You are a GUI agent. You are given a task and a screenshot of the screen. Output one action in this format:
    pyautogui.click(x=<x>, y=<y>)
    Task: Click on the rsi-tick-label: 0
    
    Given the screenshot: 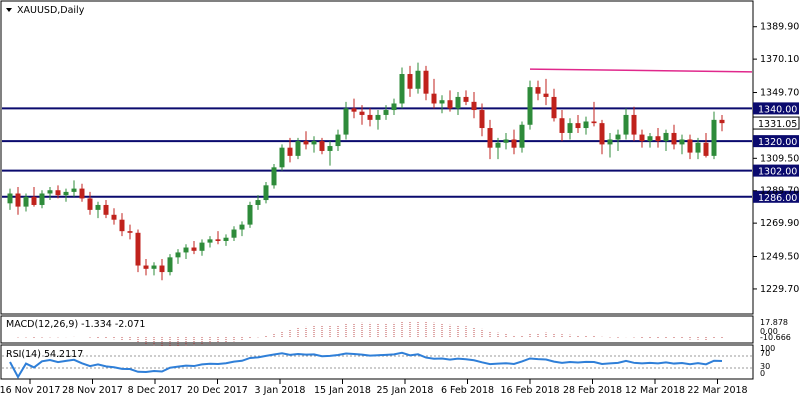 What is the action you would take?
    pyautogui.click(x=762, y=373)
    